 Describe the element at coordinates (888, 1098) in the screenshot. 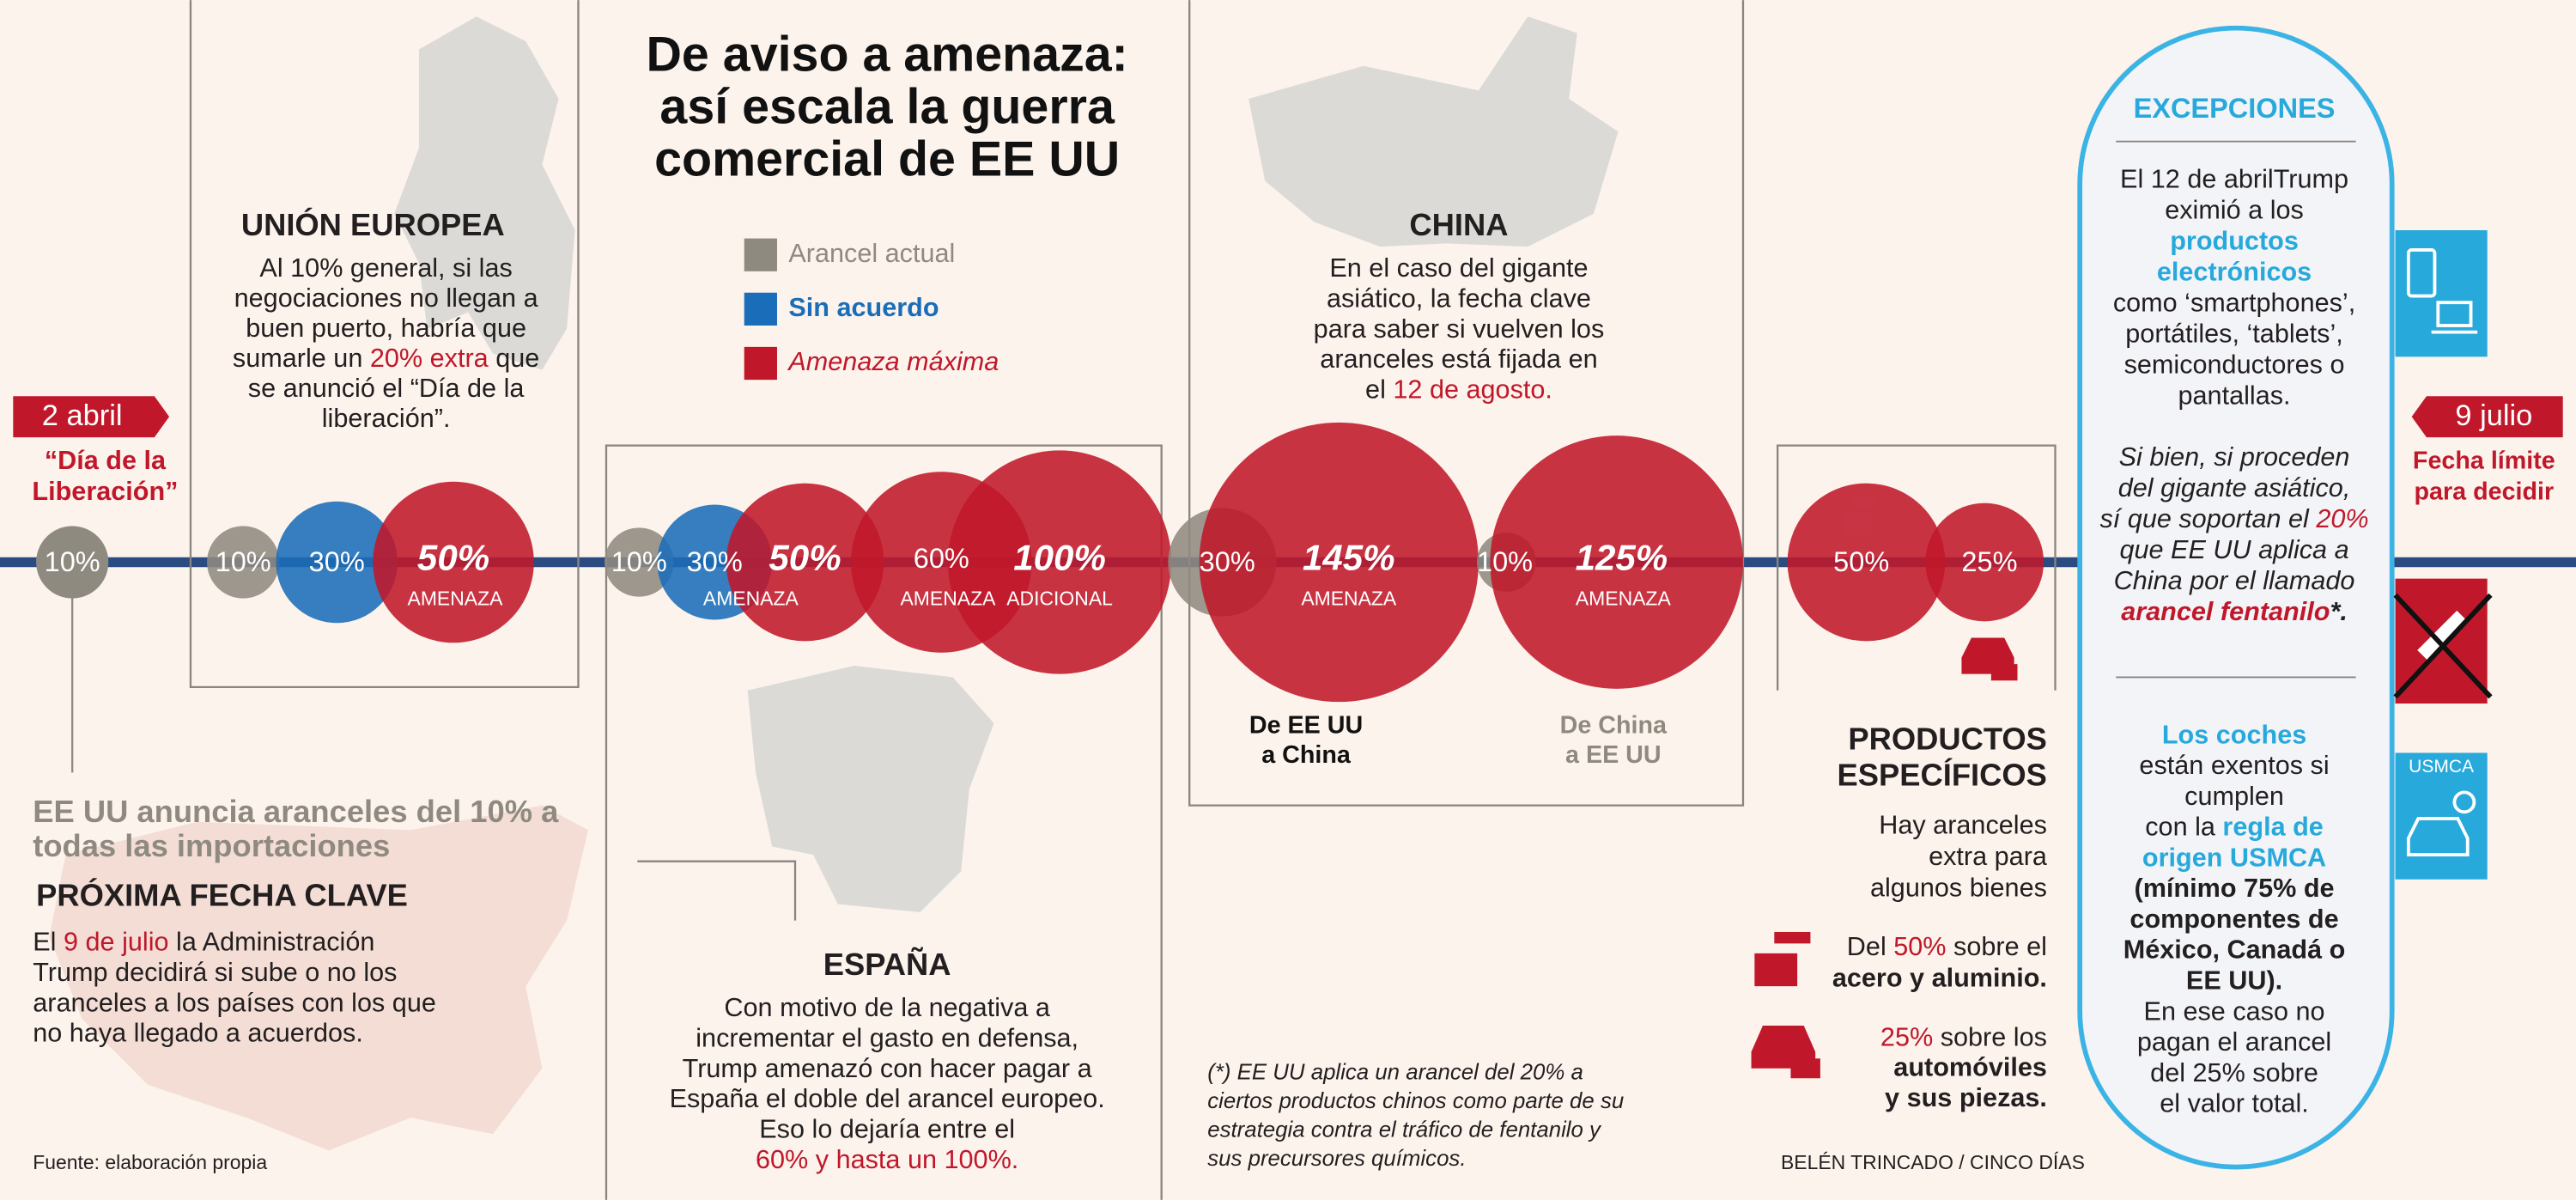

I see `text-line: España el doble del arancel europeo.` at that location.